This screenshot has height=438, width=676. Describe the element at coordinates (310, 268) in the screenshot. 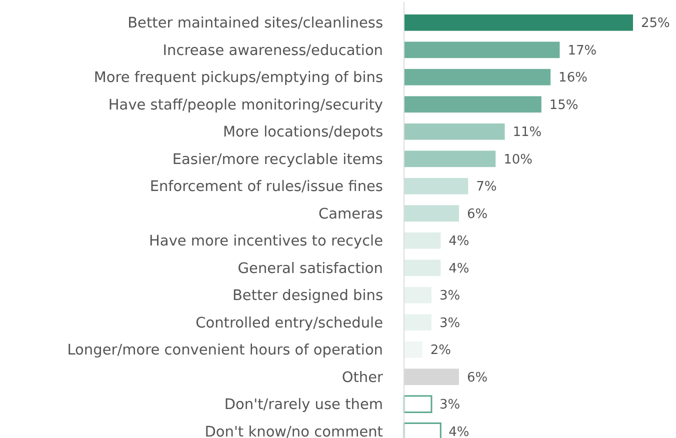

I see `y-tick-label: General satisfaction` at that location.